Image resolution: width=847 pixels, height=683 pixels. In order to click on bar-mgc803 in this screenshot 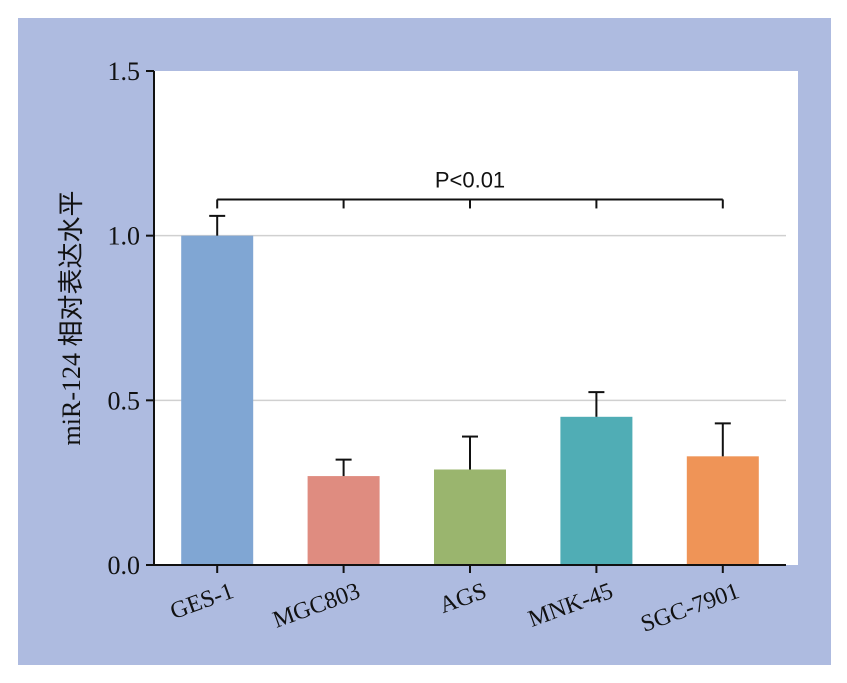, I will do `click(343, 520)`.